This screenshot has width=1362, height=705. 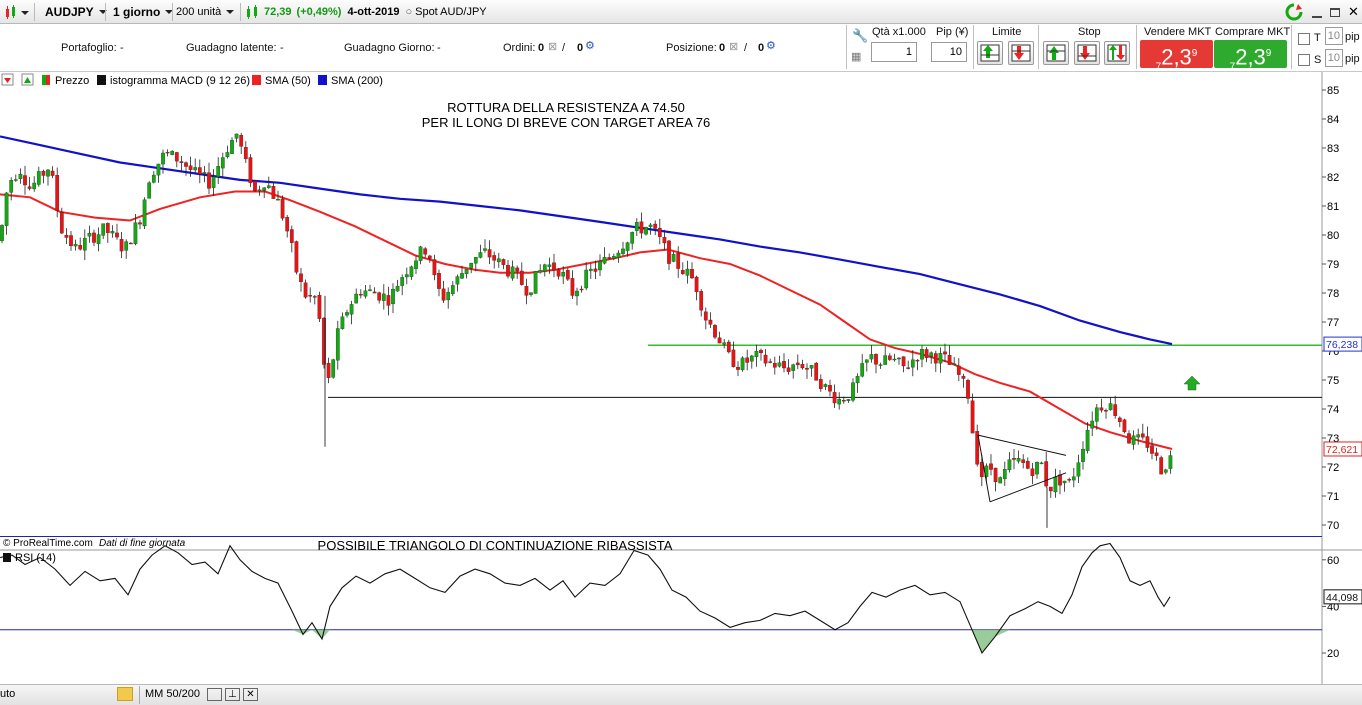 What do you see at coordinates (899, 32) in the screenshot?
I see `quantity-label: Qtà x1.000` at bounding box center [899, 32].